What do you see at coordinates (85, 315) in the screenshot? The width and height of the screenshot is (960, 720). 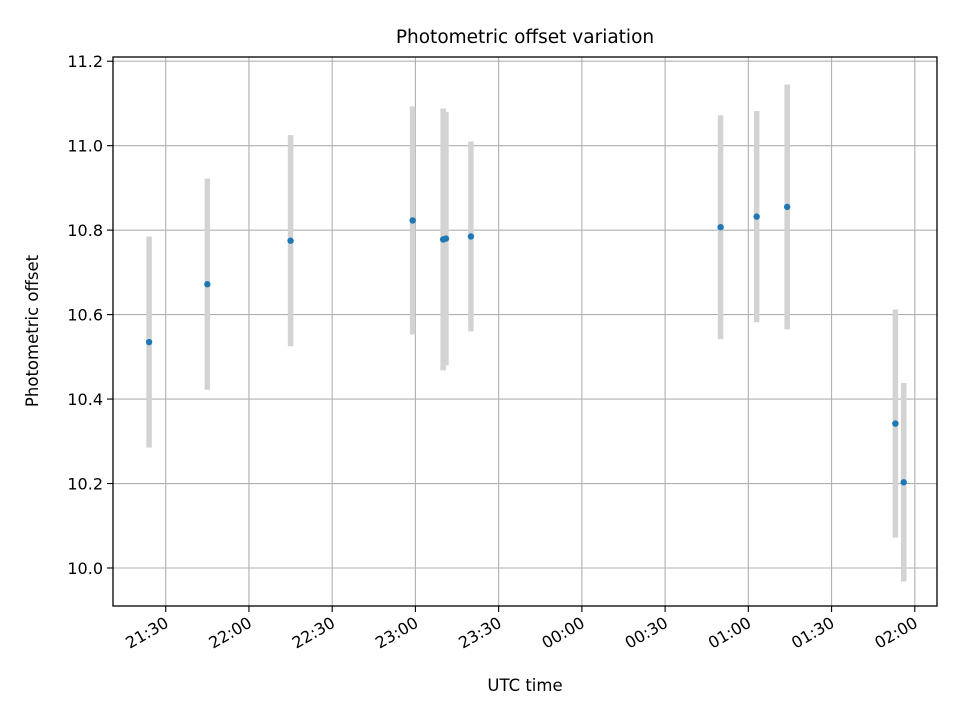 I see `y-tick-label: 10.6` at bounding box center [85, 315].